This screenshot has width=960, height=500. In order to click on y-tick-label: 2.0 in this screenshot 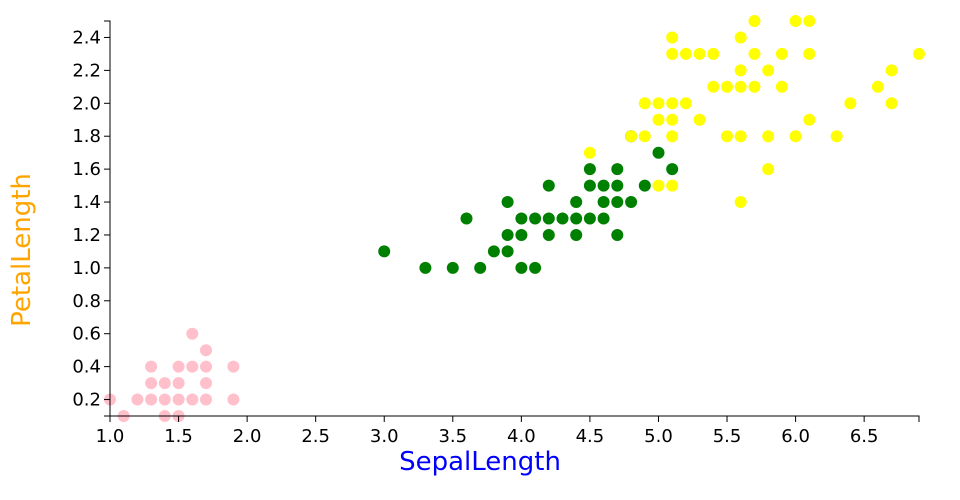, I will do `click(86, 103)`.